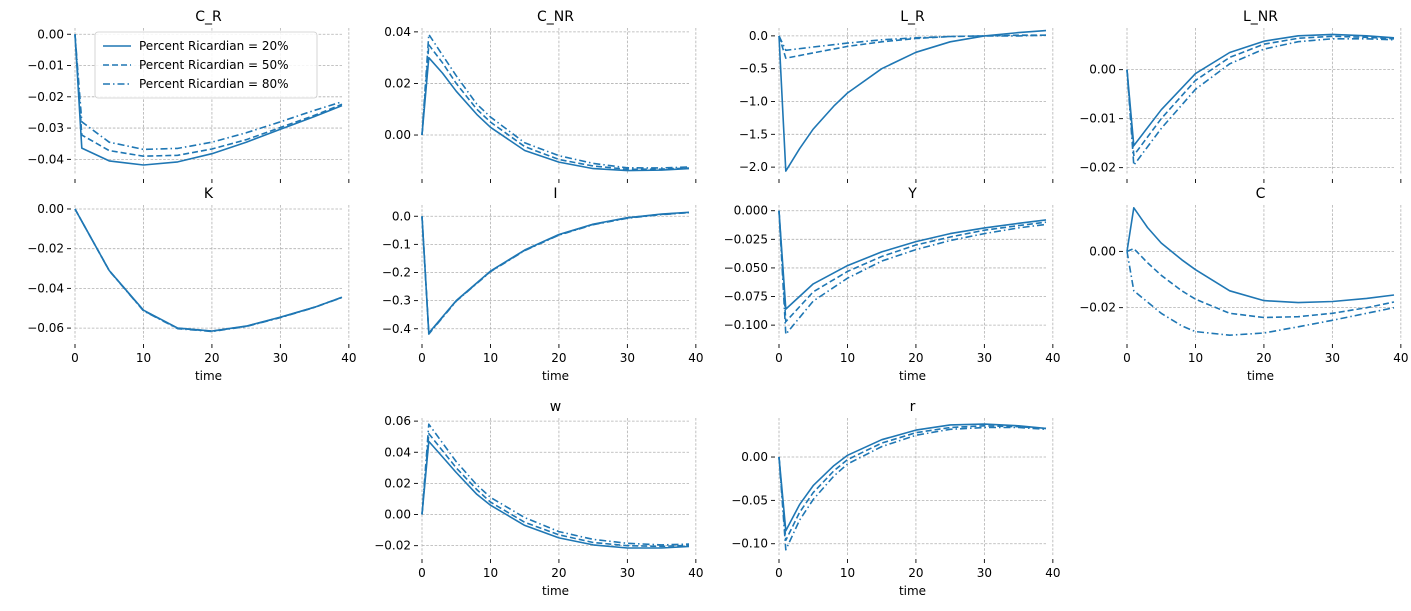 Image resolution: width=1411 pixels, height=611 pixels. Describe the element at coordinates (555, 194) in the screenshot. I see `subplot-title: I` at that location.